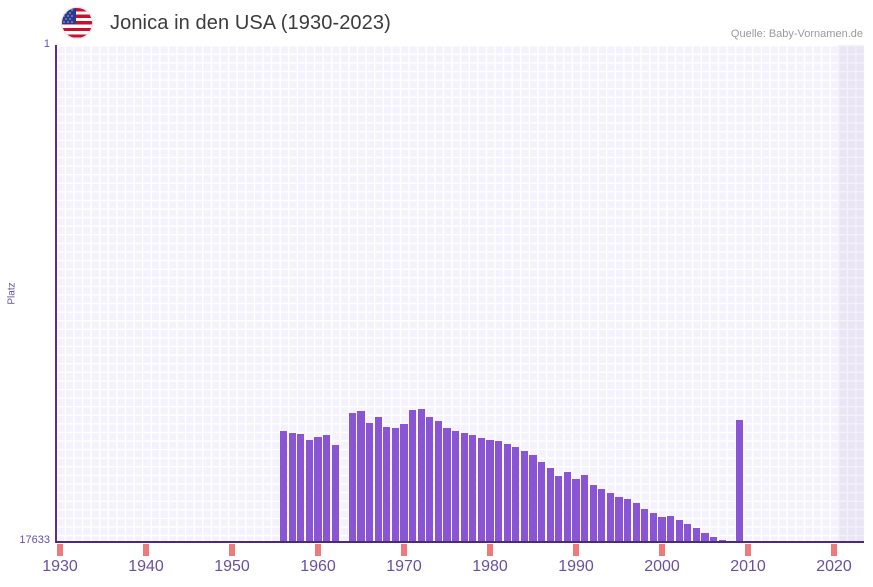 This screenshot has height=587, width=873. I want to click on y-axis-line, so click(56, 294).